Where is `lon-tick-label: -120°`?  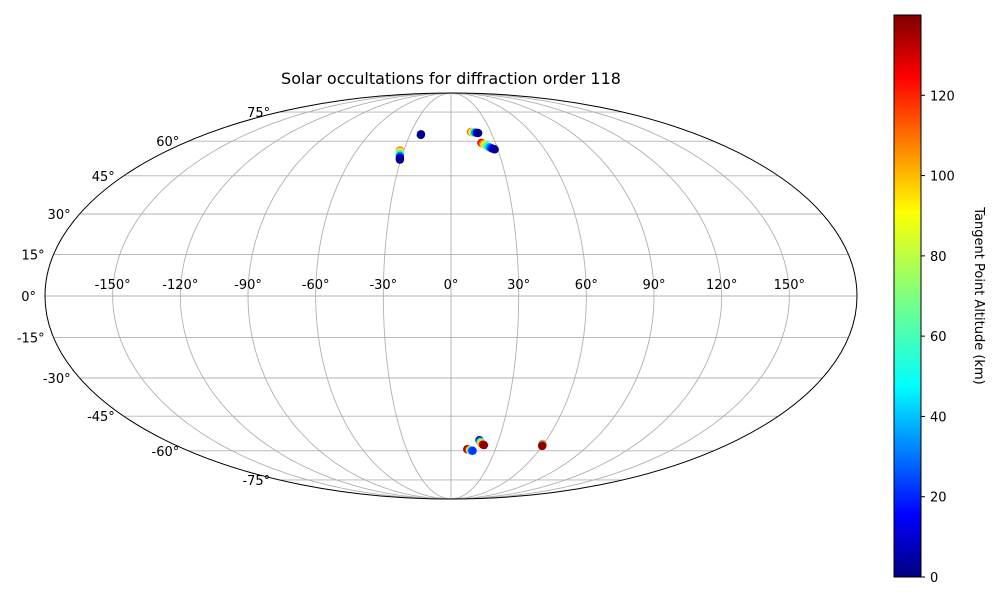
lon-tick-label: -120° is located at coordinates (180, 285).